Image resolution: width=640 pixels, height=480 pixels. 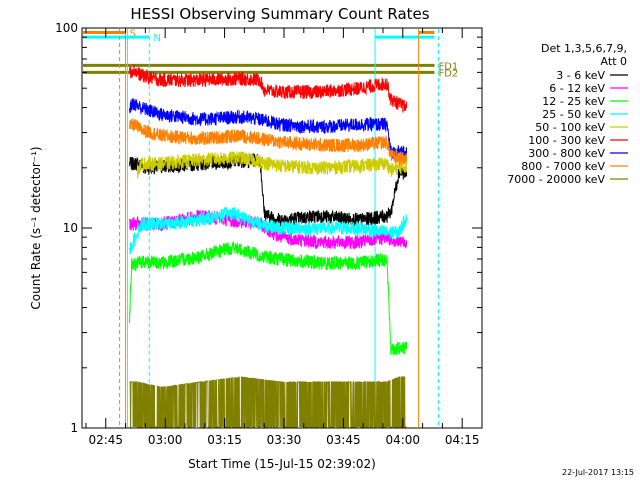 What do you see at coordinates (556, 179) in the screenshot?
I see `legend-label: 7000 - 20000 keV` at bounding box center [556, 179].